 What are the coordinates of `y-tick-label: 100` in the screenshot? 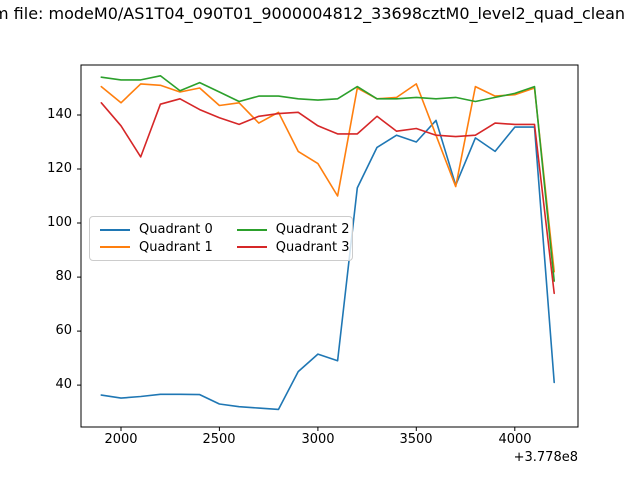 It's located at (59, 222).